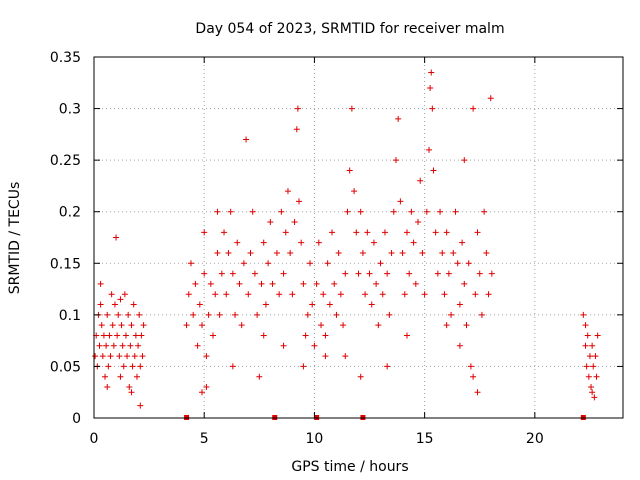  What do you see at coordinates (65, 367) in the screenshot?
I see `y-tick-label: 0.05` at bounding box center [65, 367].